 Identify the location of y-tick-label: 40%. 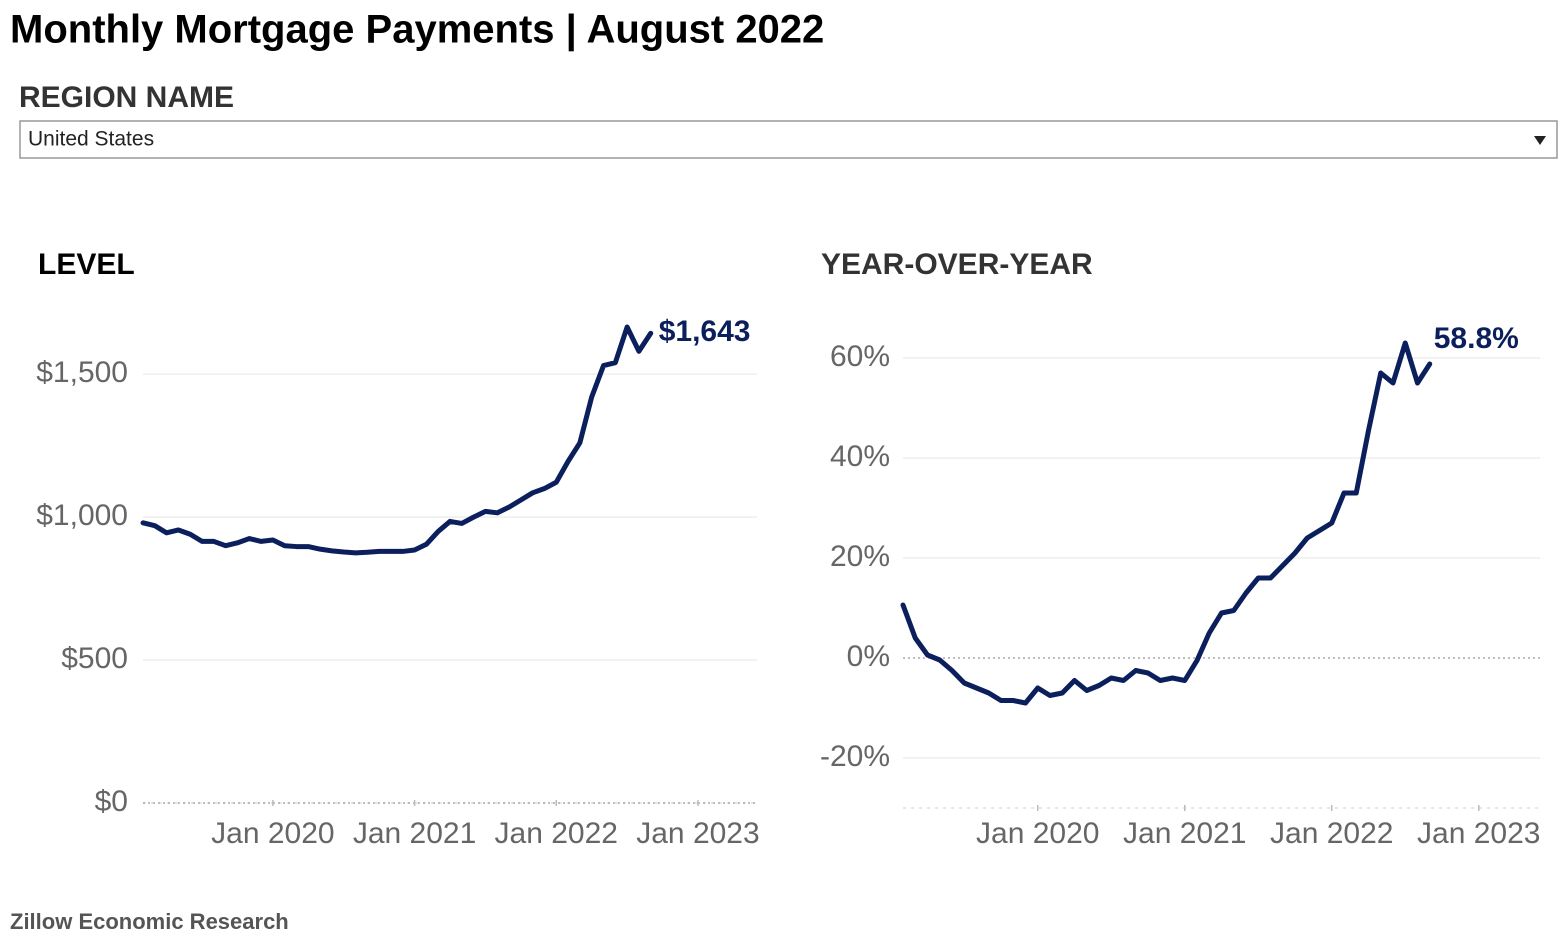
(860, 456).